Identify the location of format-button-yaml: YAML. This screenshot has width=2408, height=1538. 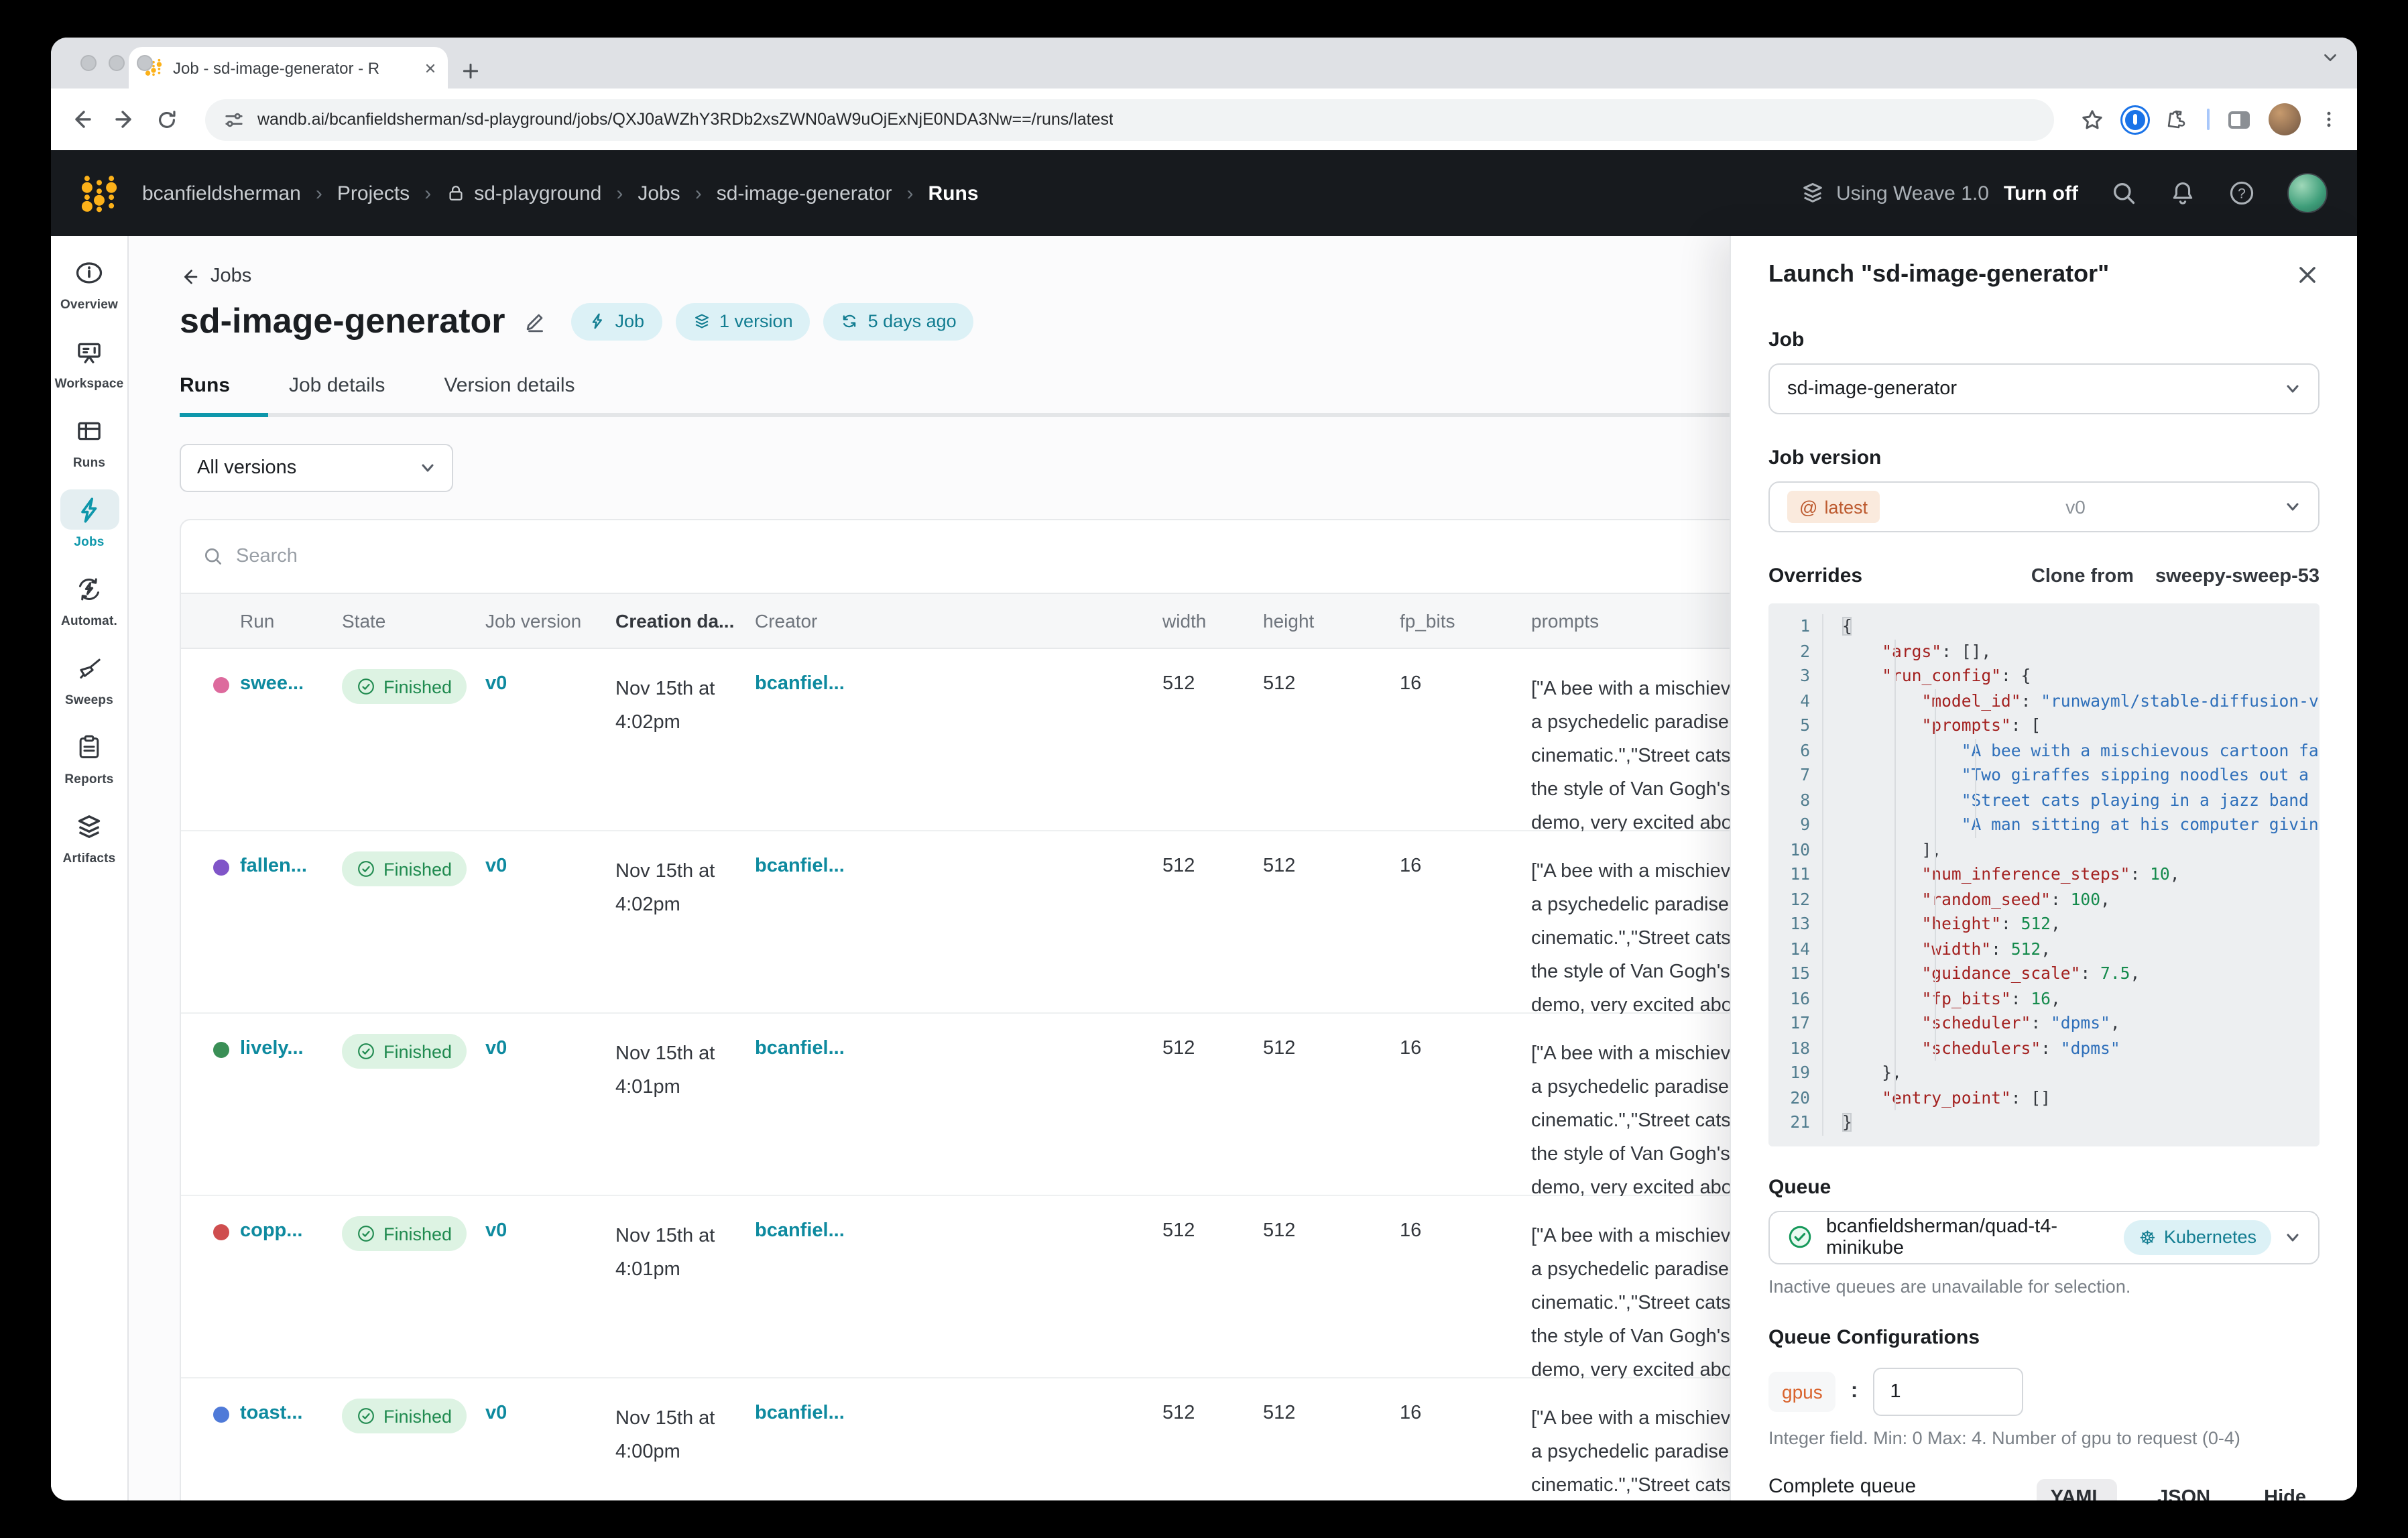
(2077, 1489).